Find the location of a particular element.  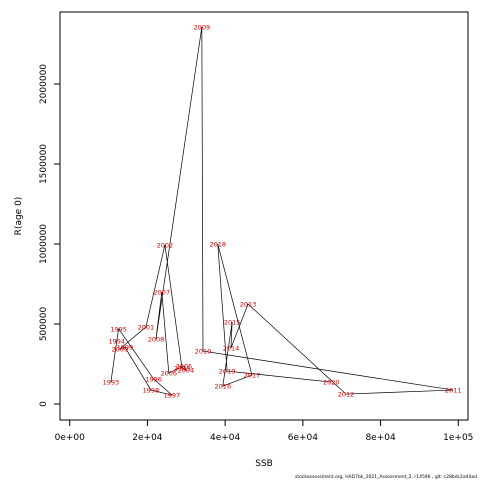

y-tick-label: 1000000 is located at coordinates (44, 244).